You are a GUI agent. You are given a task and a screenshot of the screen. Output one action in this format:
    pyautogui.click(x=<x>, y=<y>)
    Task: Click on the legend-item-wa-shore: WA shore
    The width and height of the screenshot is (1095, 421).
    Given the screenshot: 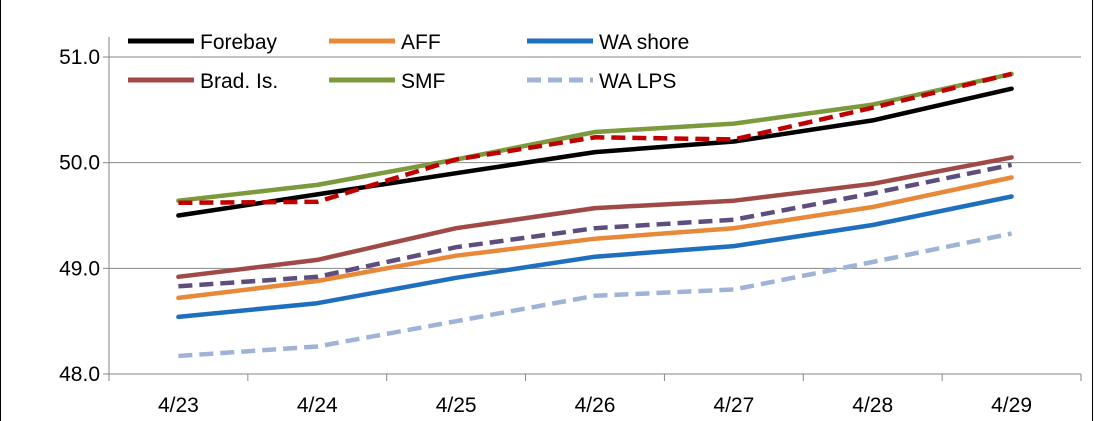 What is the action you would take?
    pyautogui.click(x=608, y=42)
    